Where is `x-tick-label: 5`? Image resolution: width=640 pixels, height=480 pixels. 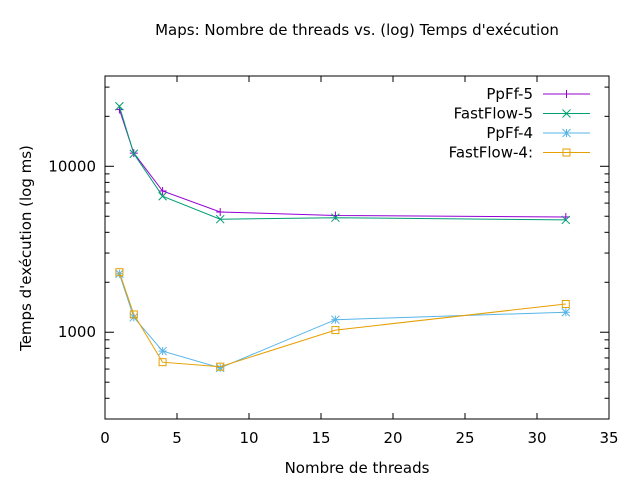 x-tick-label: 5 is located at coordinates (177, 438).